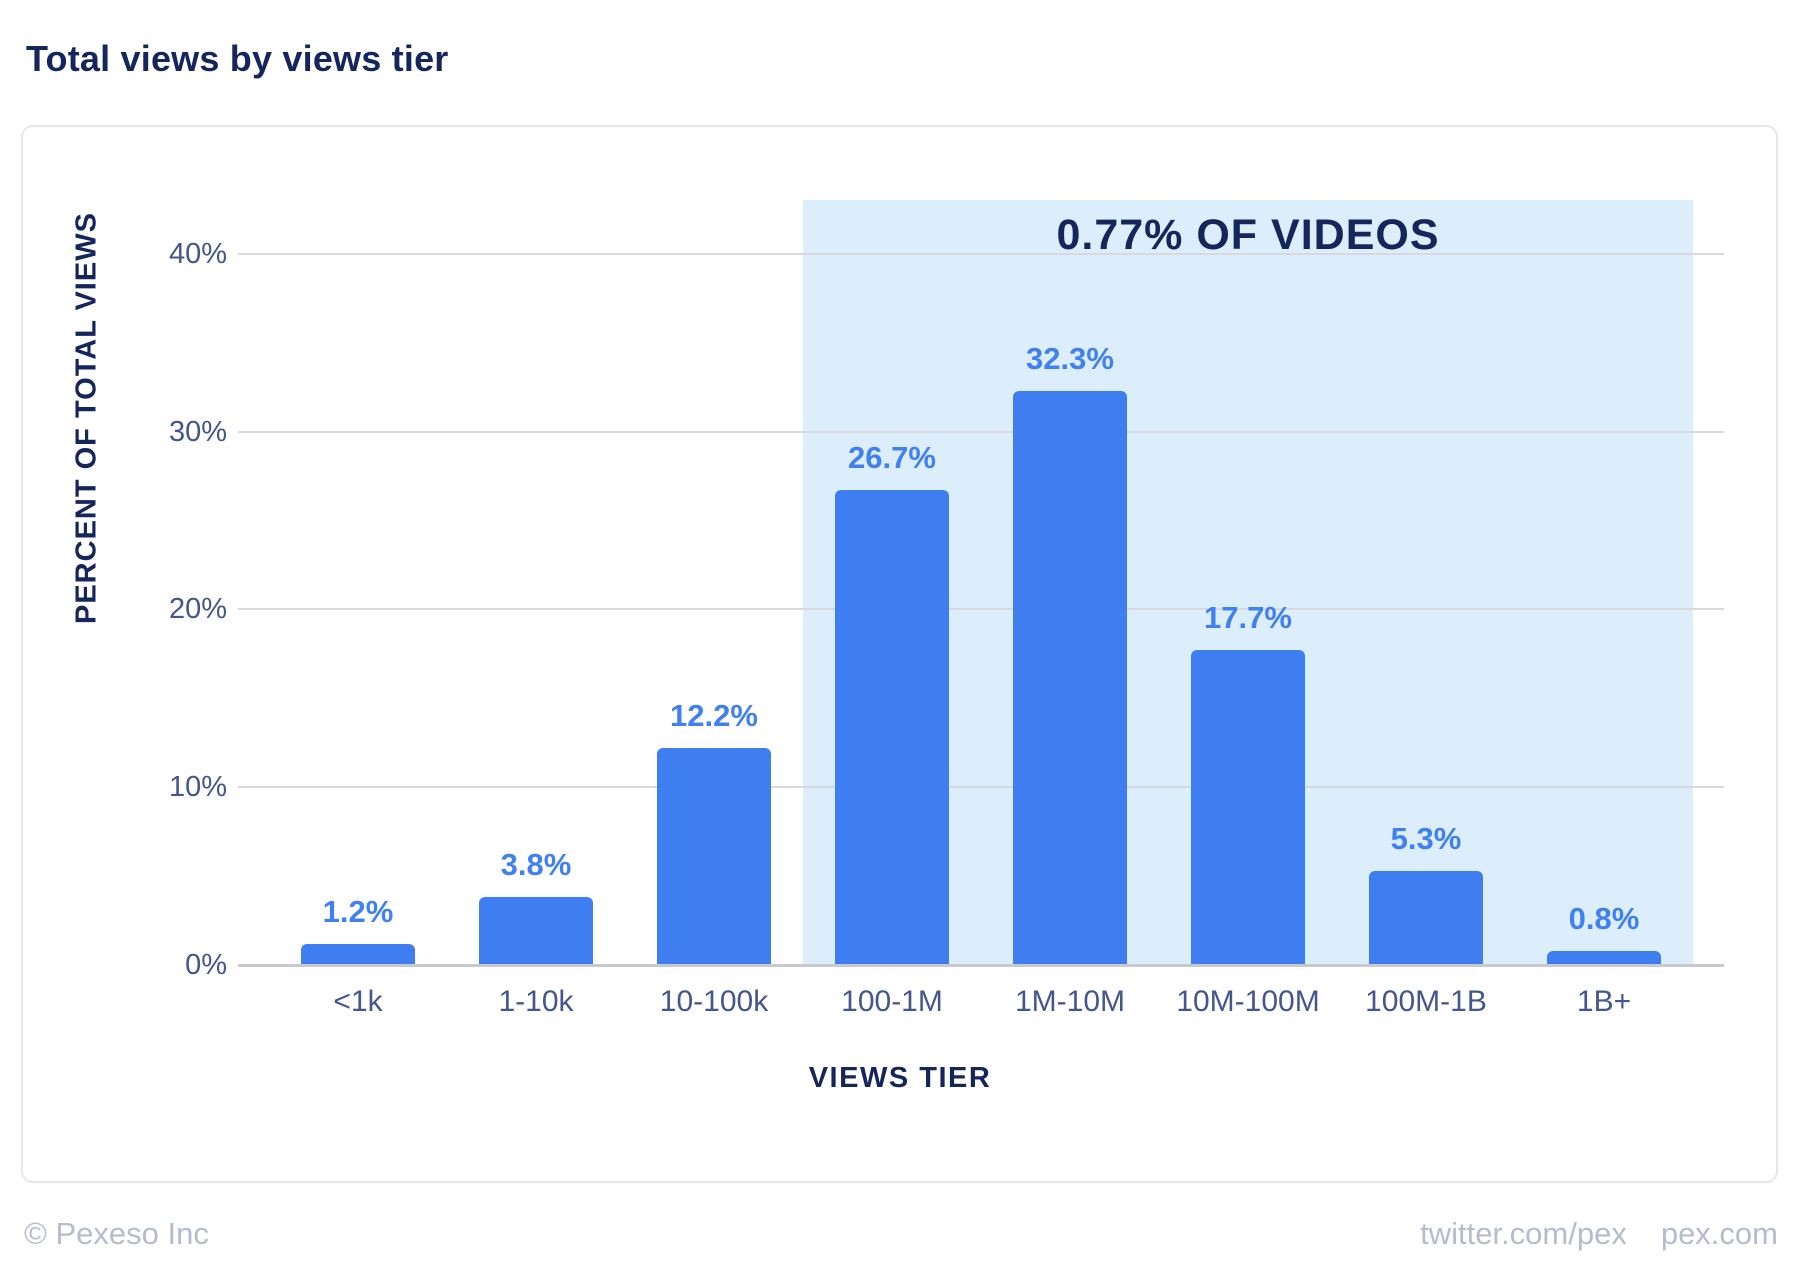 The width and height of the screenshot is (1800, 1278). What do you see at coordinates (197, 787) in the screenshot?
I see `y-tick-label: 10%` at bounding box center [197, 787].